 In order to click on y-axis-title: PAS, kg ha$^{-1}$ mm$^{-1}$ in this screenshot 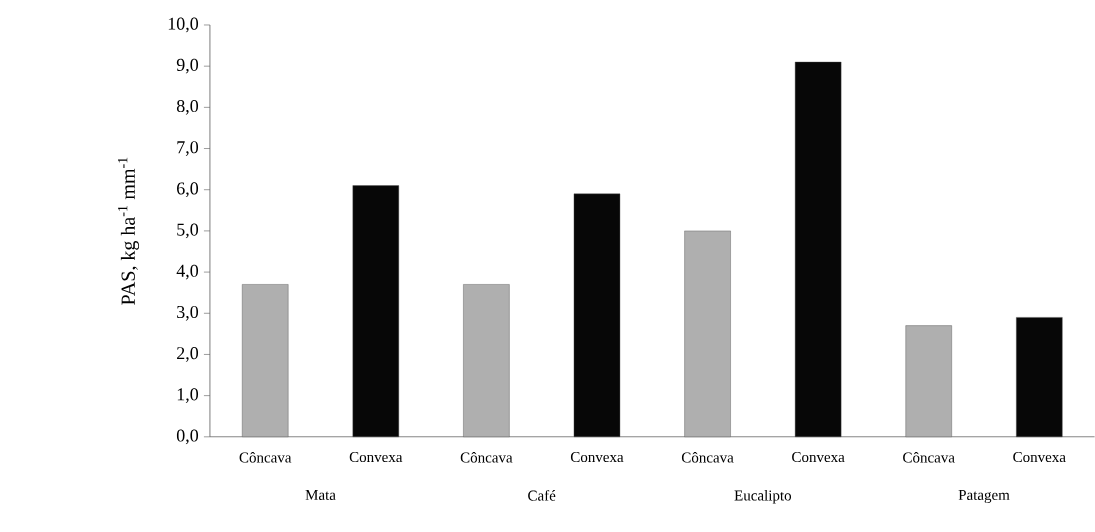, I will do `click(129, 231)`.